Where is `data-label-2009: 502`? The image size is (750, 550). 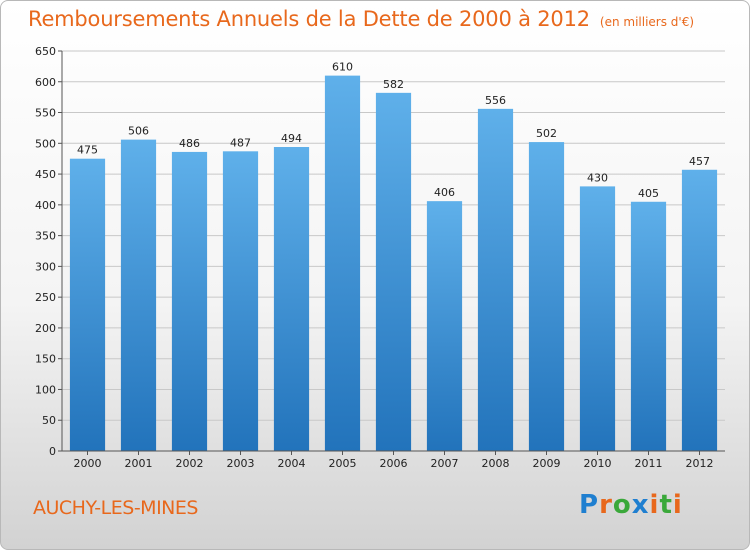 data-label-2009: 502 is located at coordinates (546, 133).